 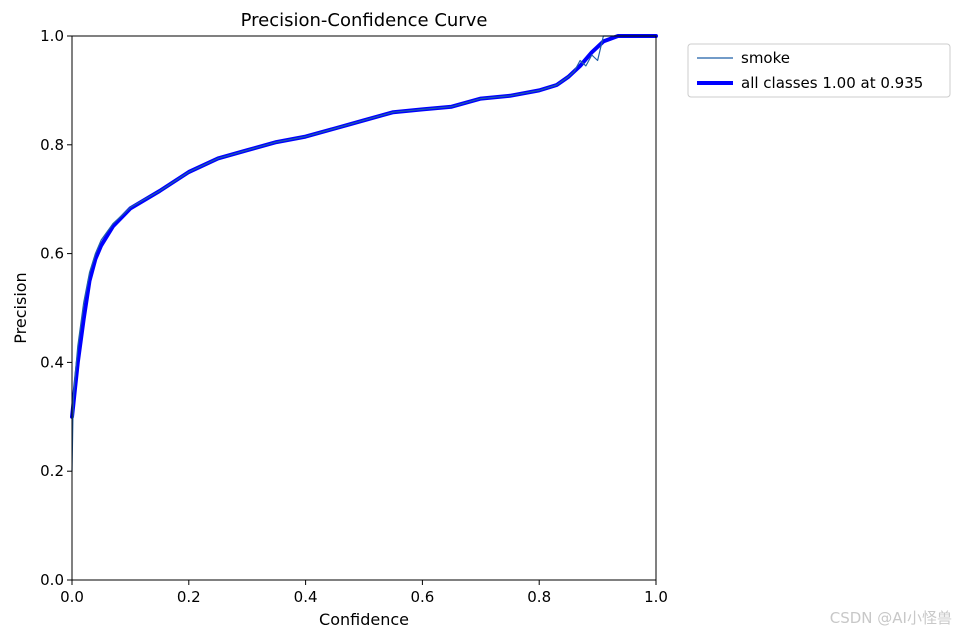 What do you see at coordinates (306, 597) in the screenshot?
I see `x-tick-label: 0.4` at bounding box center [306, 597].